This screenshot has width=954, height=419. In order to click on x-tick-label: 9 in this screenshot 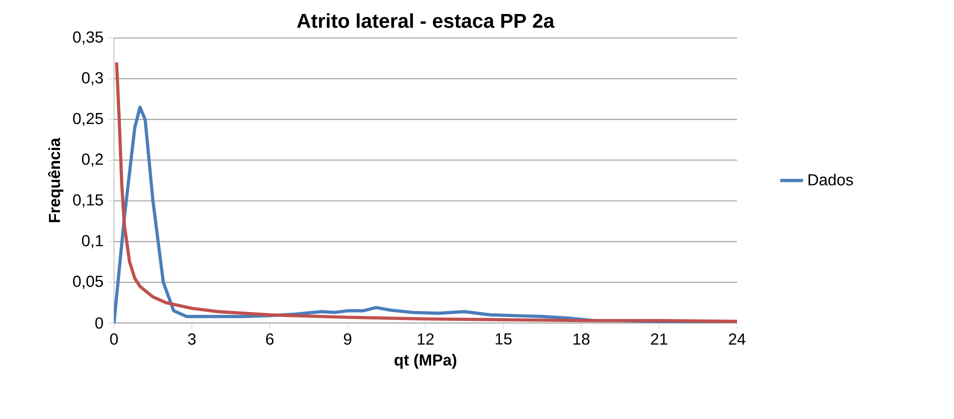, I will do `click(348, 339)`.